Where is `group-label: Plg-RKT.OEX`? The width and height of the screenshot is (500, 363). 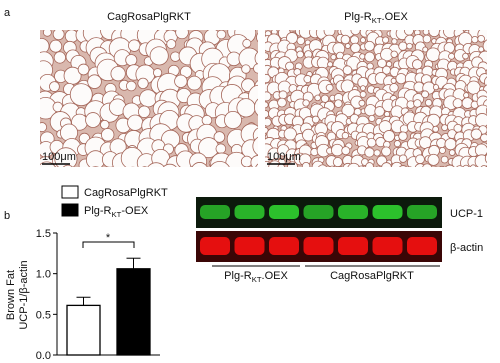
group-label: Plg-RKT.OEX is located at coordinates (256, 277).